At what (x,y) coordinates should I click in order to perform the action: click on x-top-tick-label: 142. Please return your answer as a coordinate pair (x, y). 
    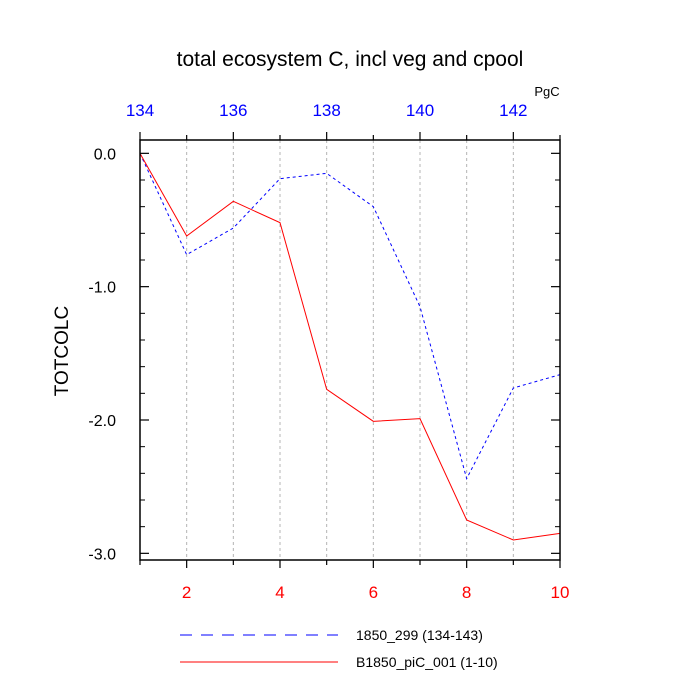
    Looking at the image, I should click on (513, 110).